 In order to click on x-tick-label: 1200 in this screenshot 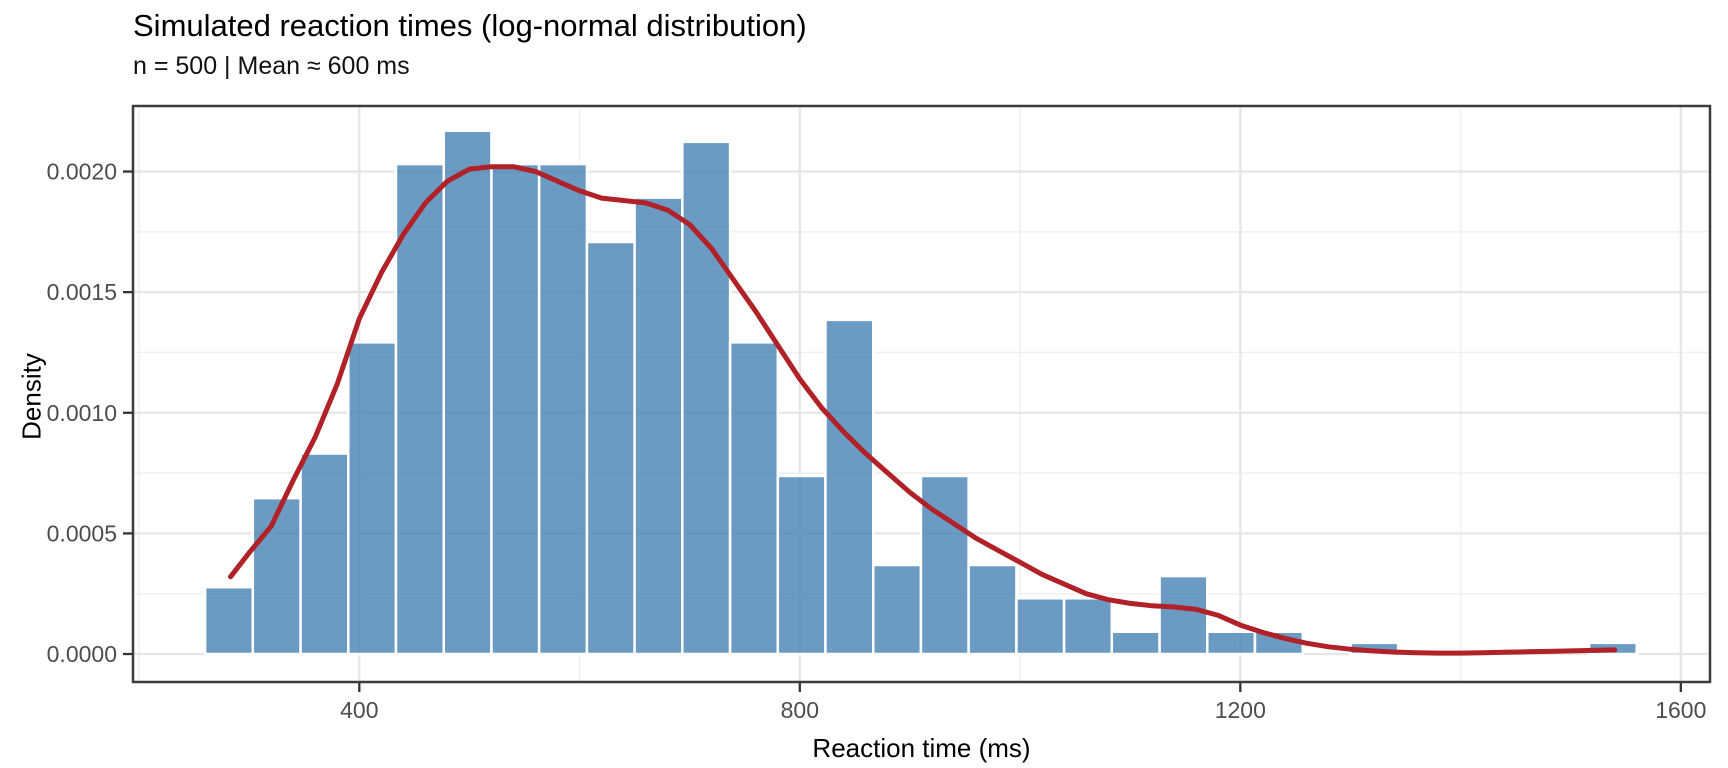, I will do `click(1240, 710)`.